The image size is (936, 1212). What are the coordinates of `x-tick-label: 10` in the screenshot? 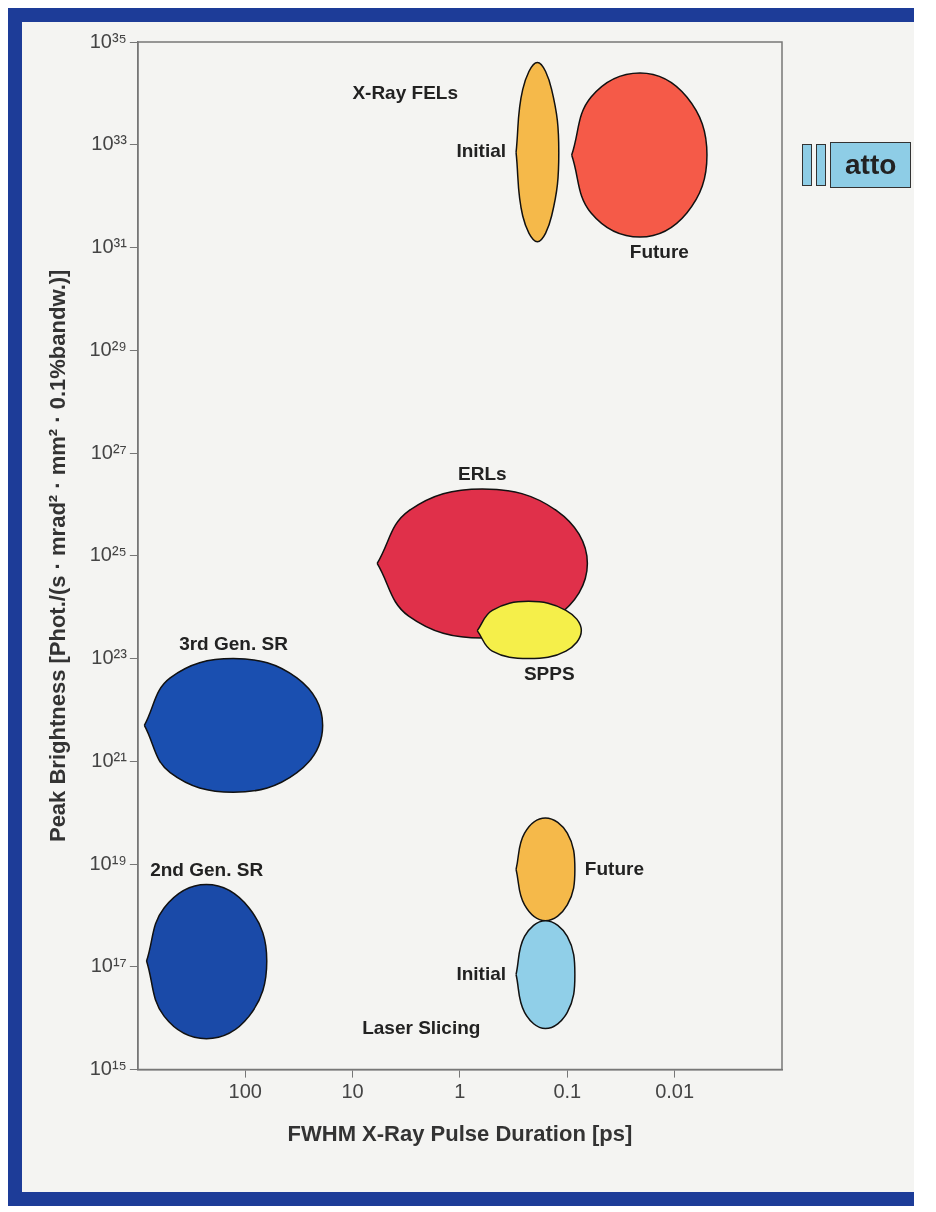 It's located at (352, 1091).